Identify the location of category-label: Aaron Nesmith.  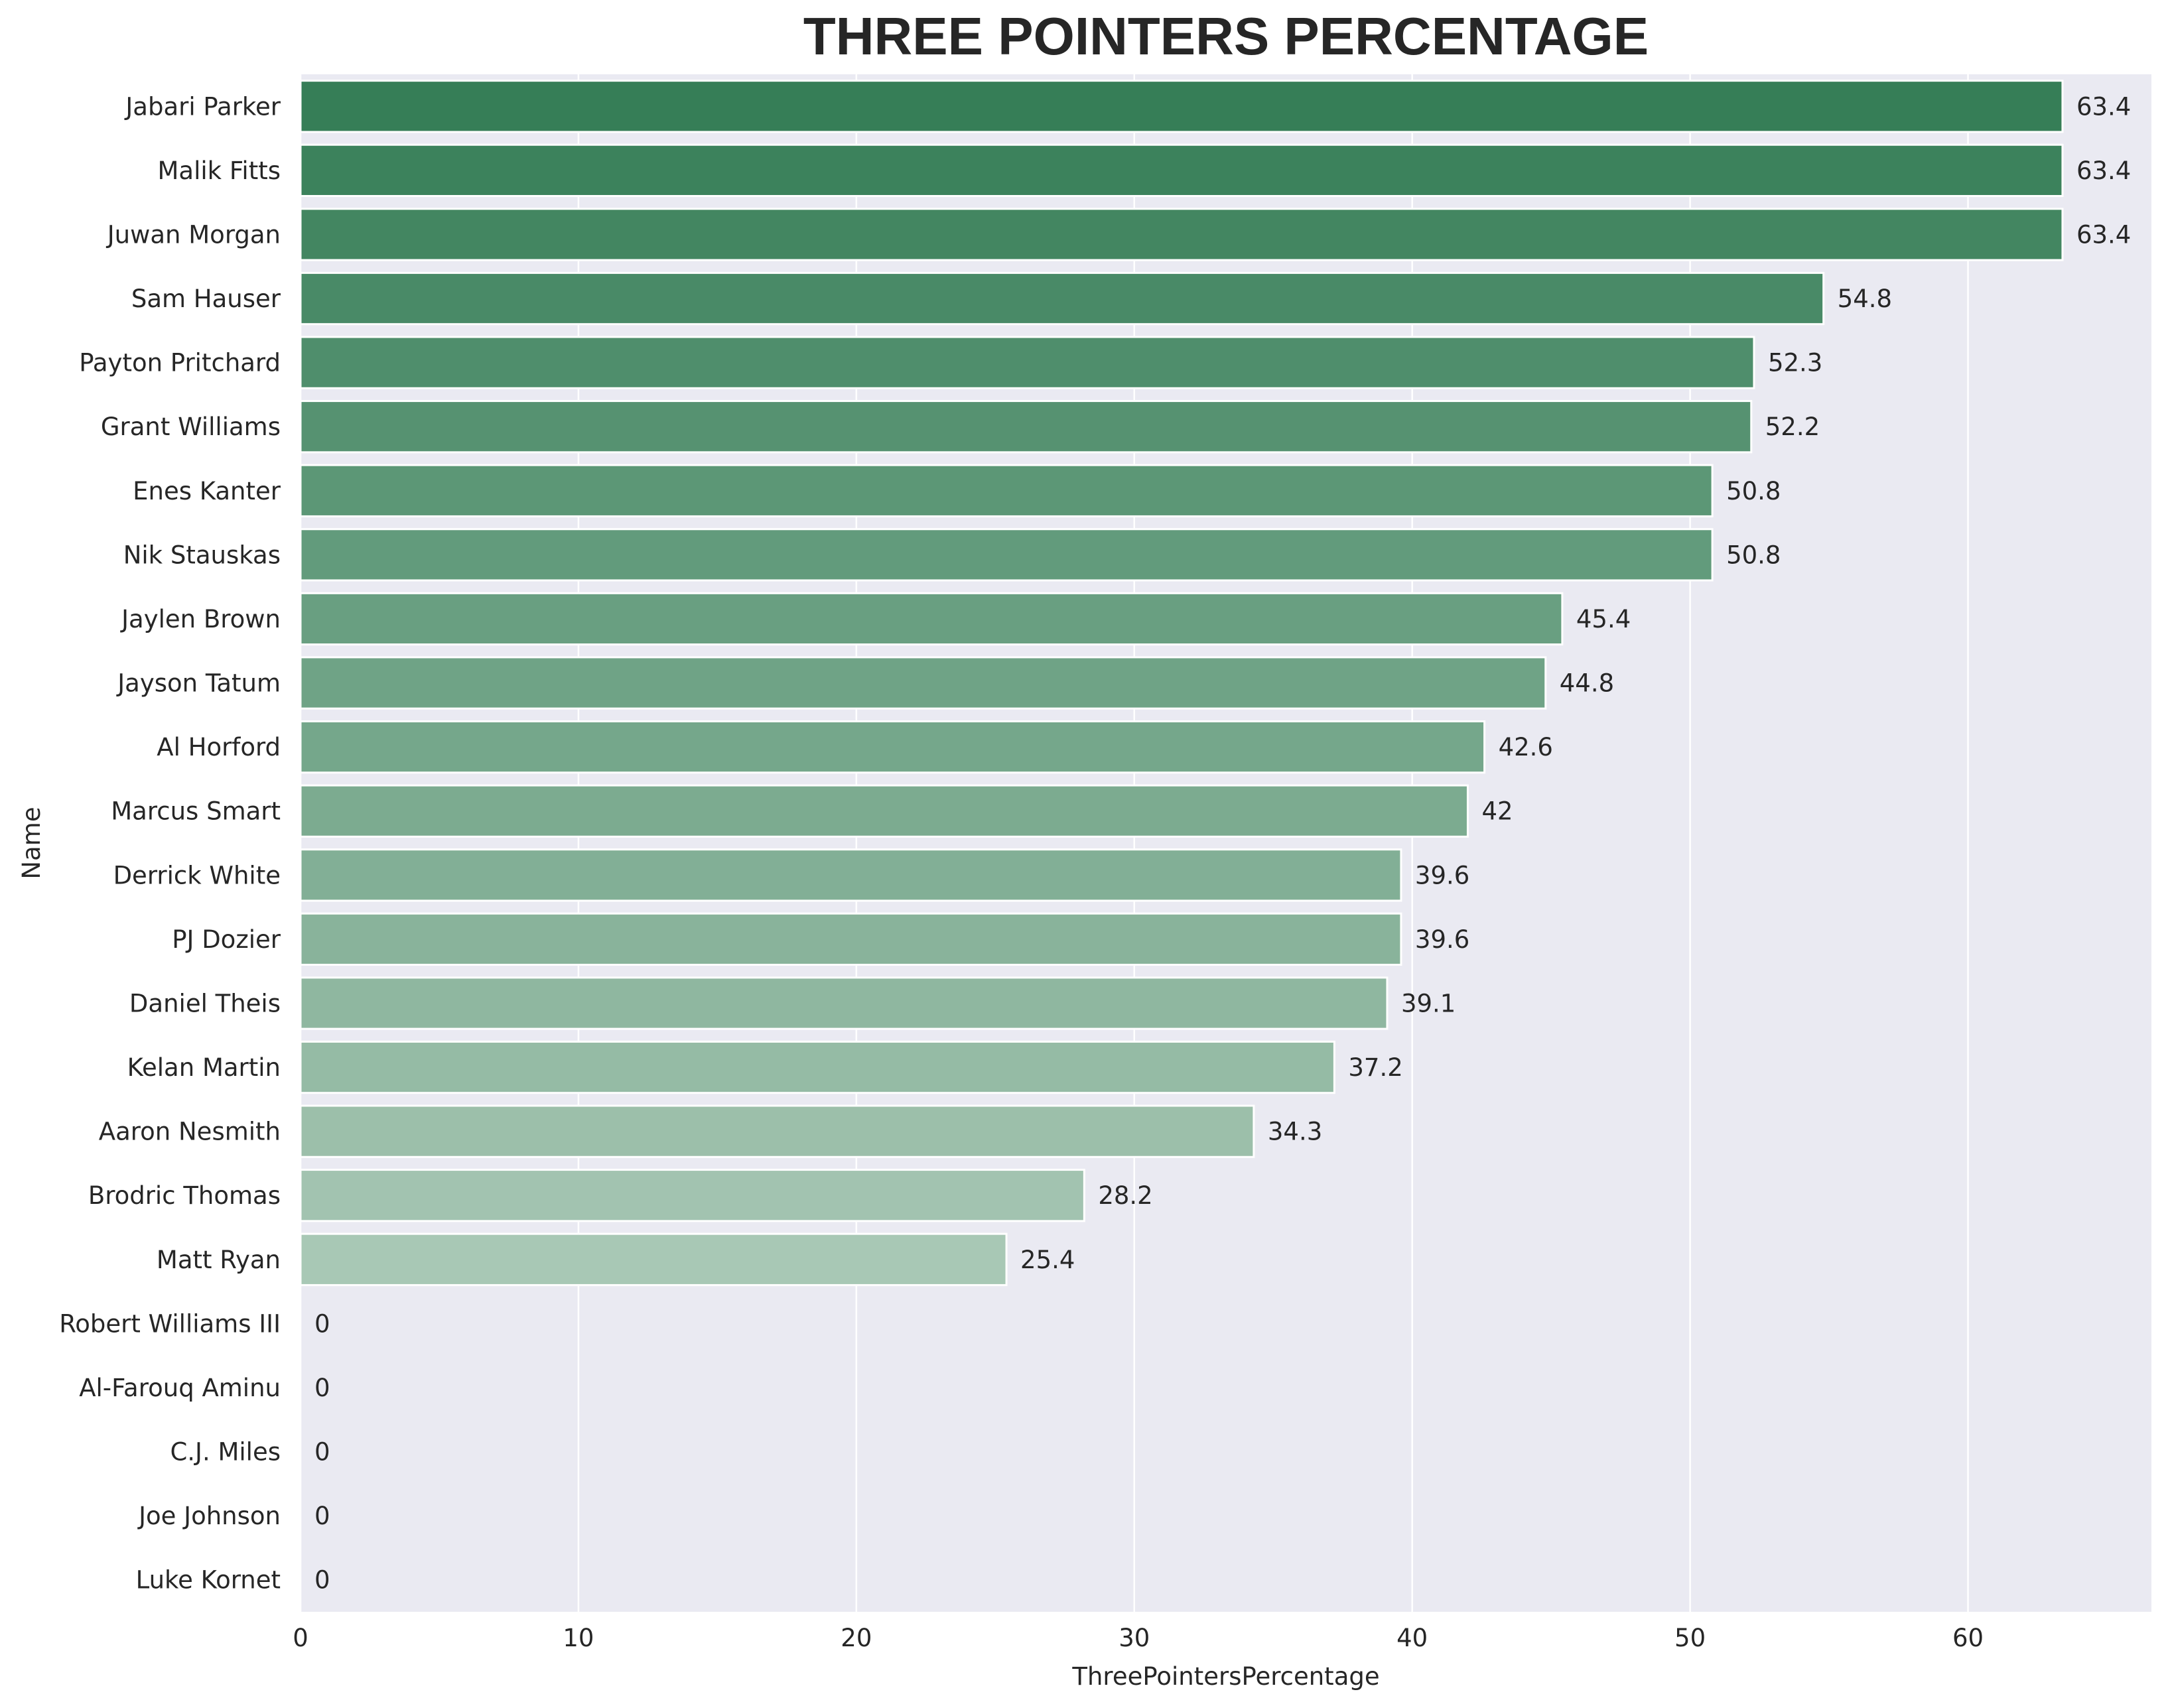
(190, 1132).